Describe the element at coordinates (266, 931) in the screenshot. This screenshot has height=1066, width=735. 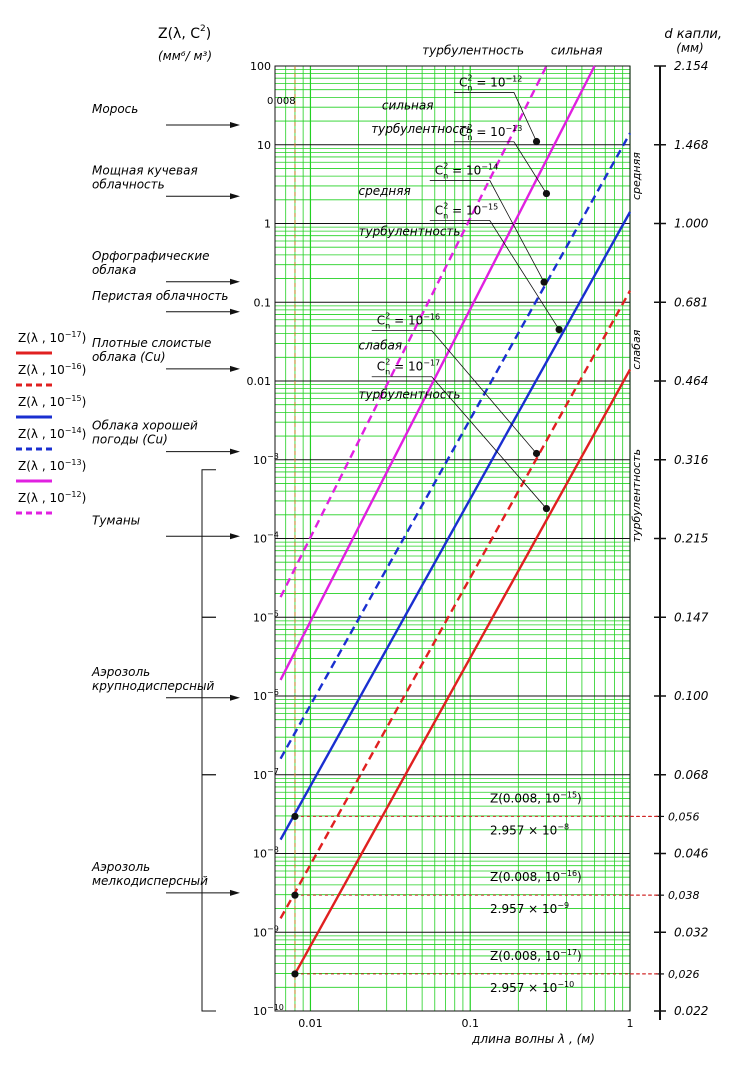
I see `y-tick-label: 10⁻⁹` at that location.